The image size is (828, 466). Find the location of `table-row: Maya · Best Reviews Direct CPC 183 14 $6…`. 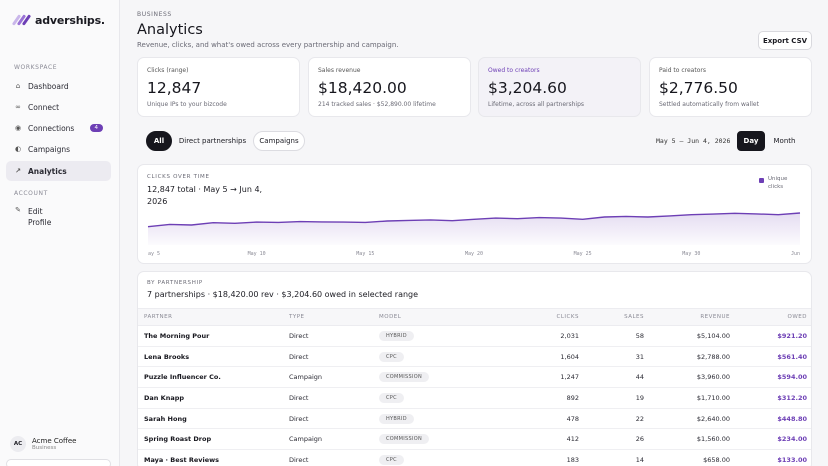

table-row: Maya · Best Reviews Direct CPC 183 14 $6… is located at coordinates (474, 457).